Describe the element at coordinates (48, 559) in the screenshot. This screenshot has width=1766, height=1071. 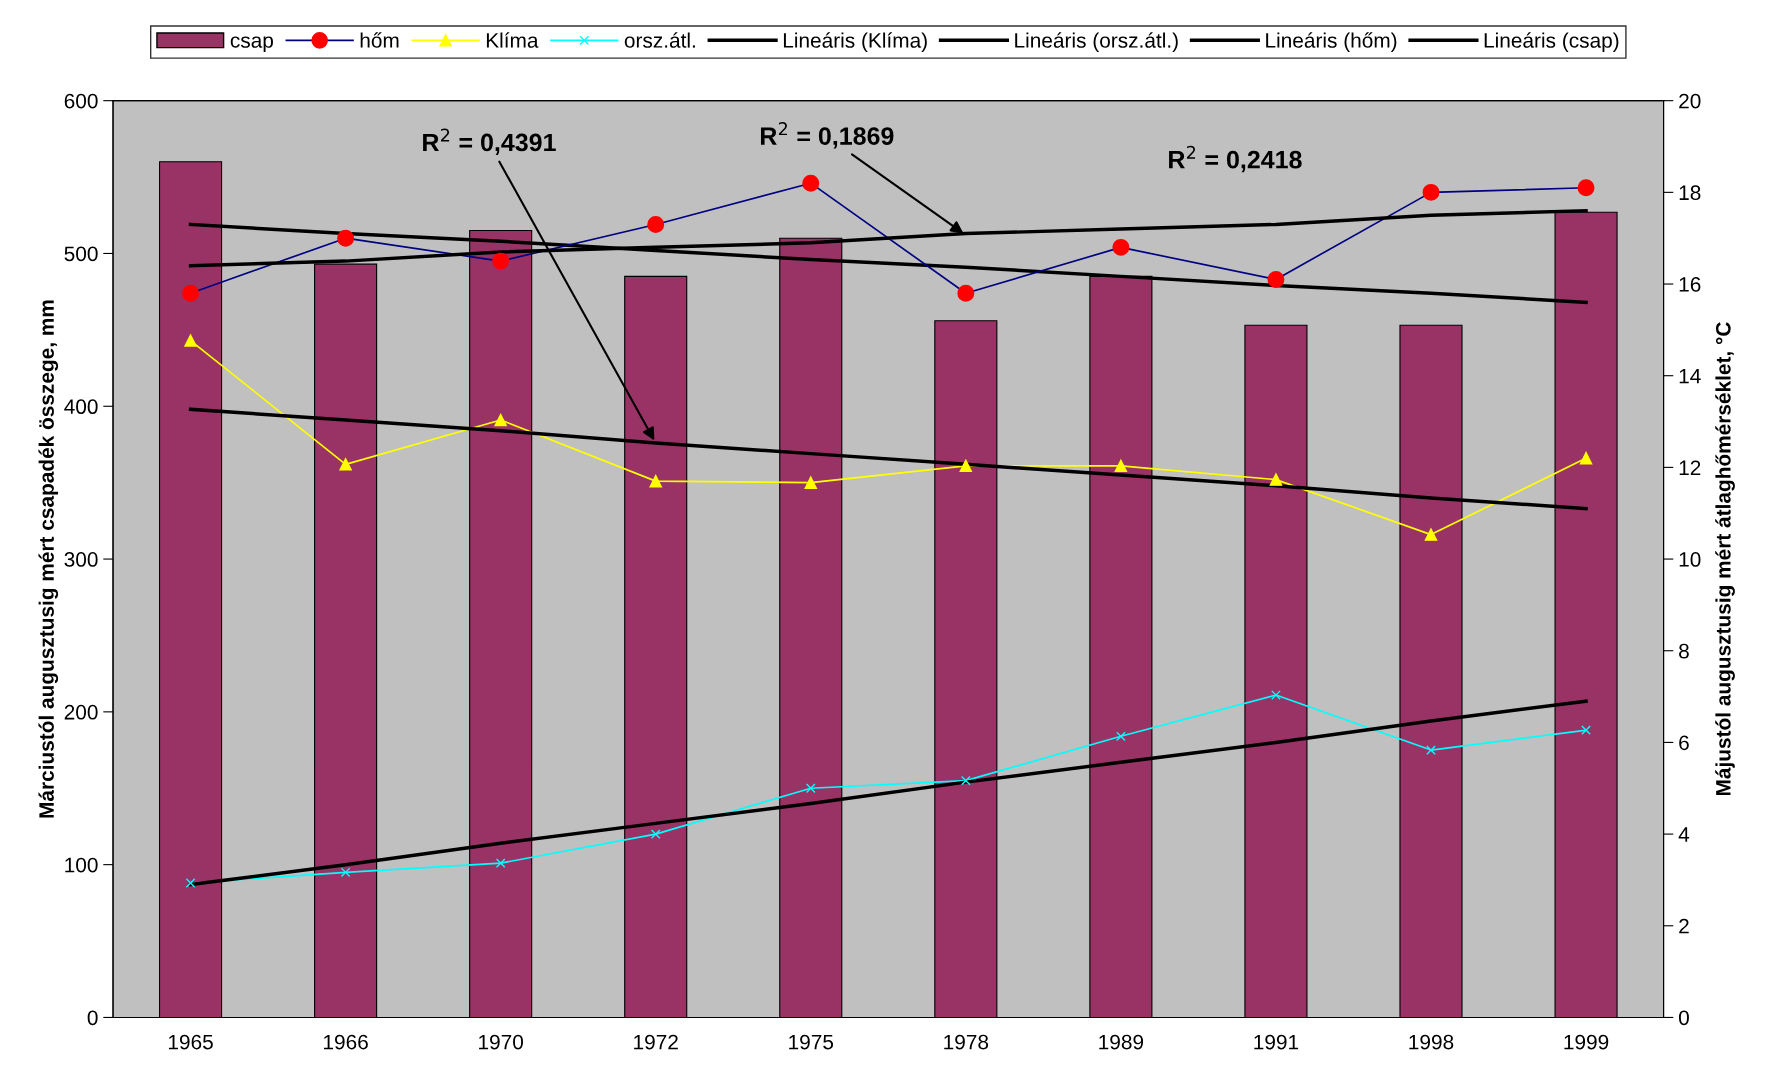
I see `y-axis-title: Márciustól augusztusig mért csapadék összege, mm` at that location.